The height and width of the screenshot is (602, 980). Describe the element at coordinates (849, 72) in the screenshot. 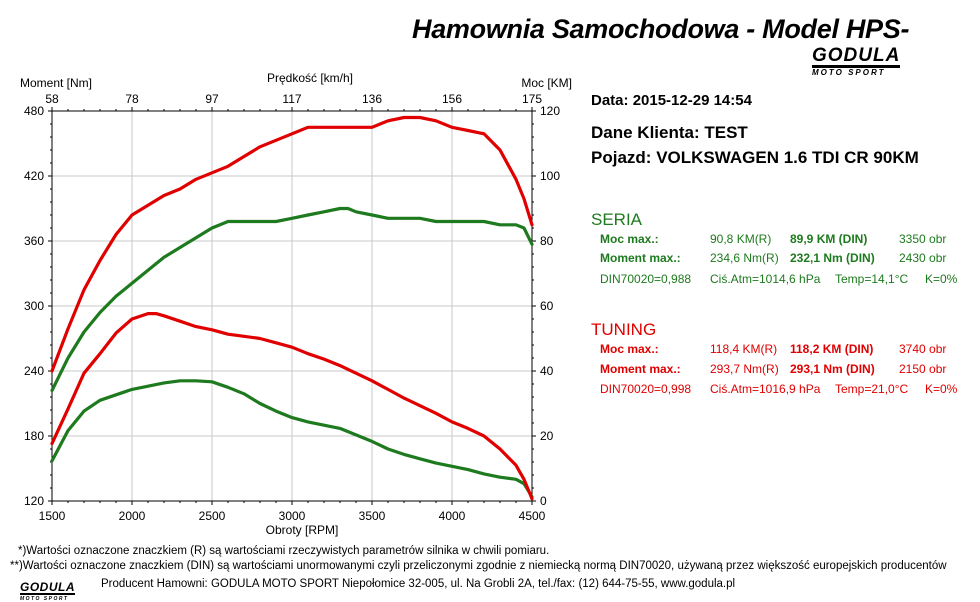

I see `logo-sub-text: MOTO SPORT` at that location.